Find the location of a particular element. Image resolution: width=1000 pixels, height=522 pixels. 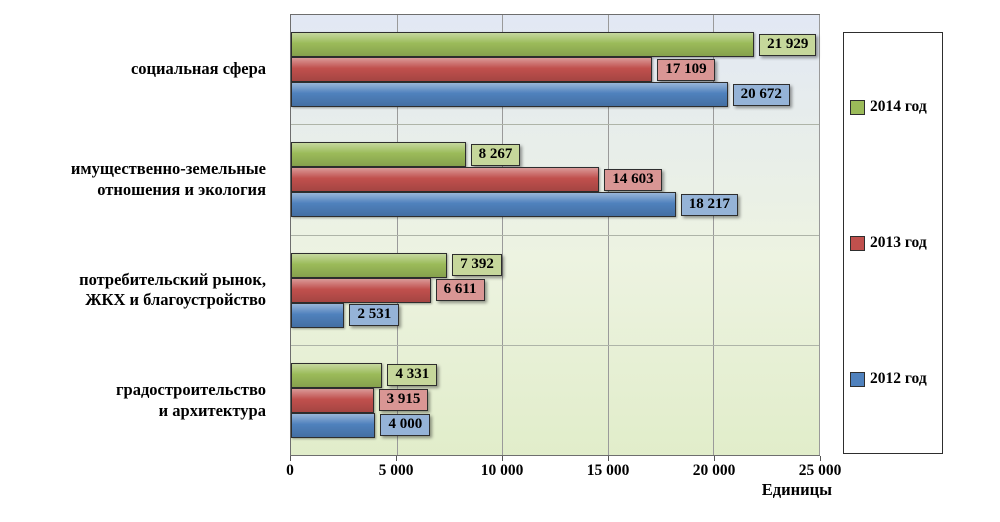

legend-item: 2012 год is located at coordinates (893, 379).